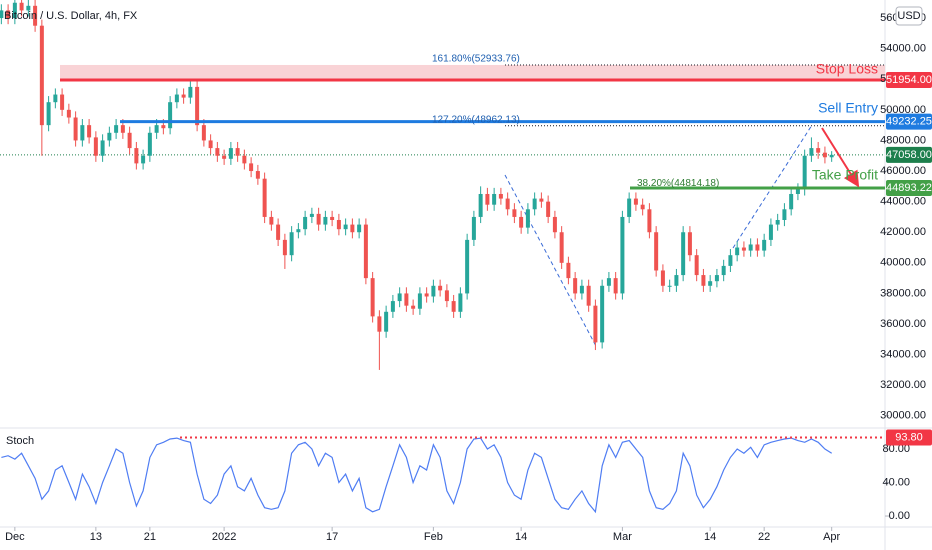 The width and height of the screenshot is (932, 550). I want to click on price-tag-label: 47058.00, so click(909, 155).